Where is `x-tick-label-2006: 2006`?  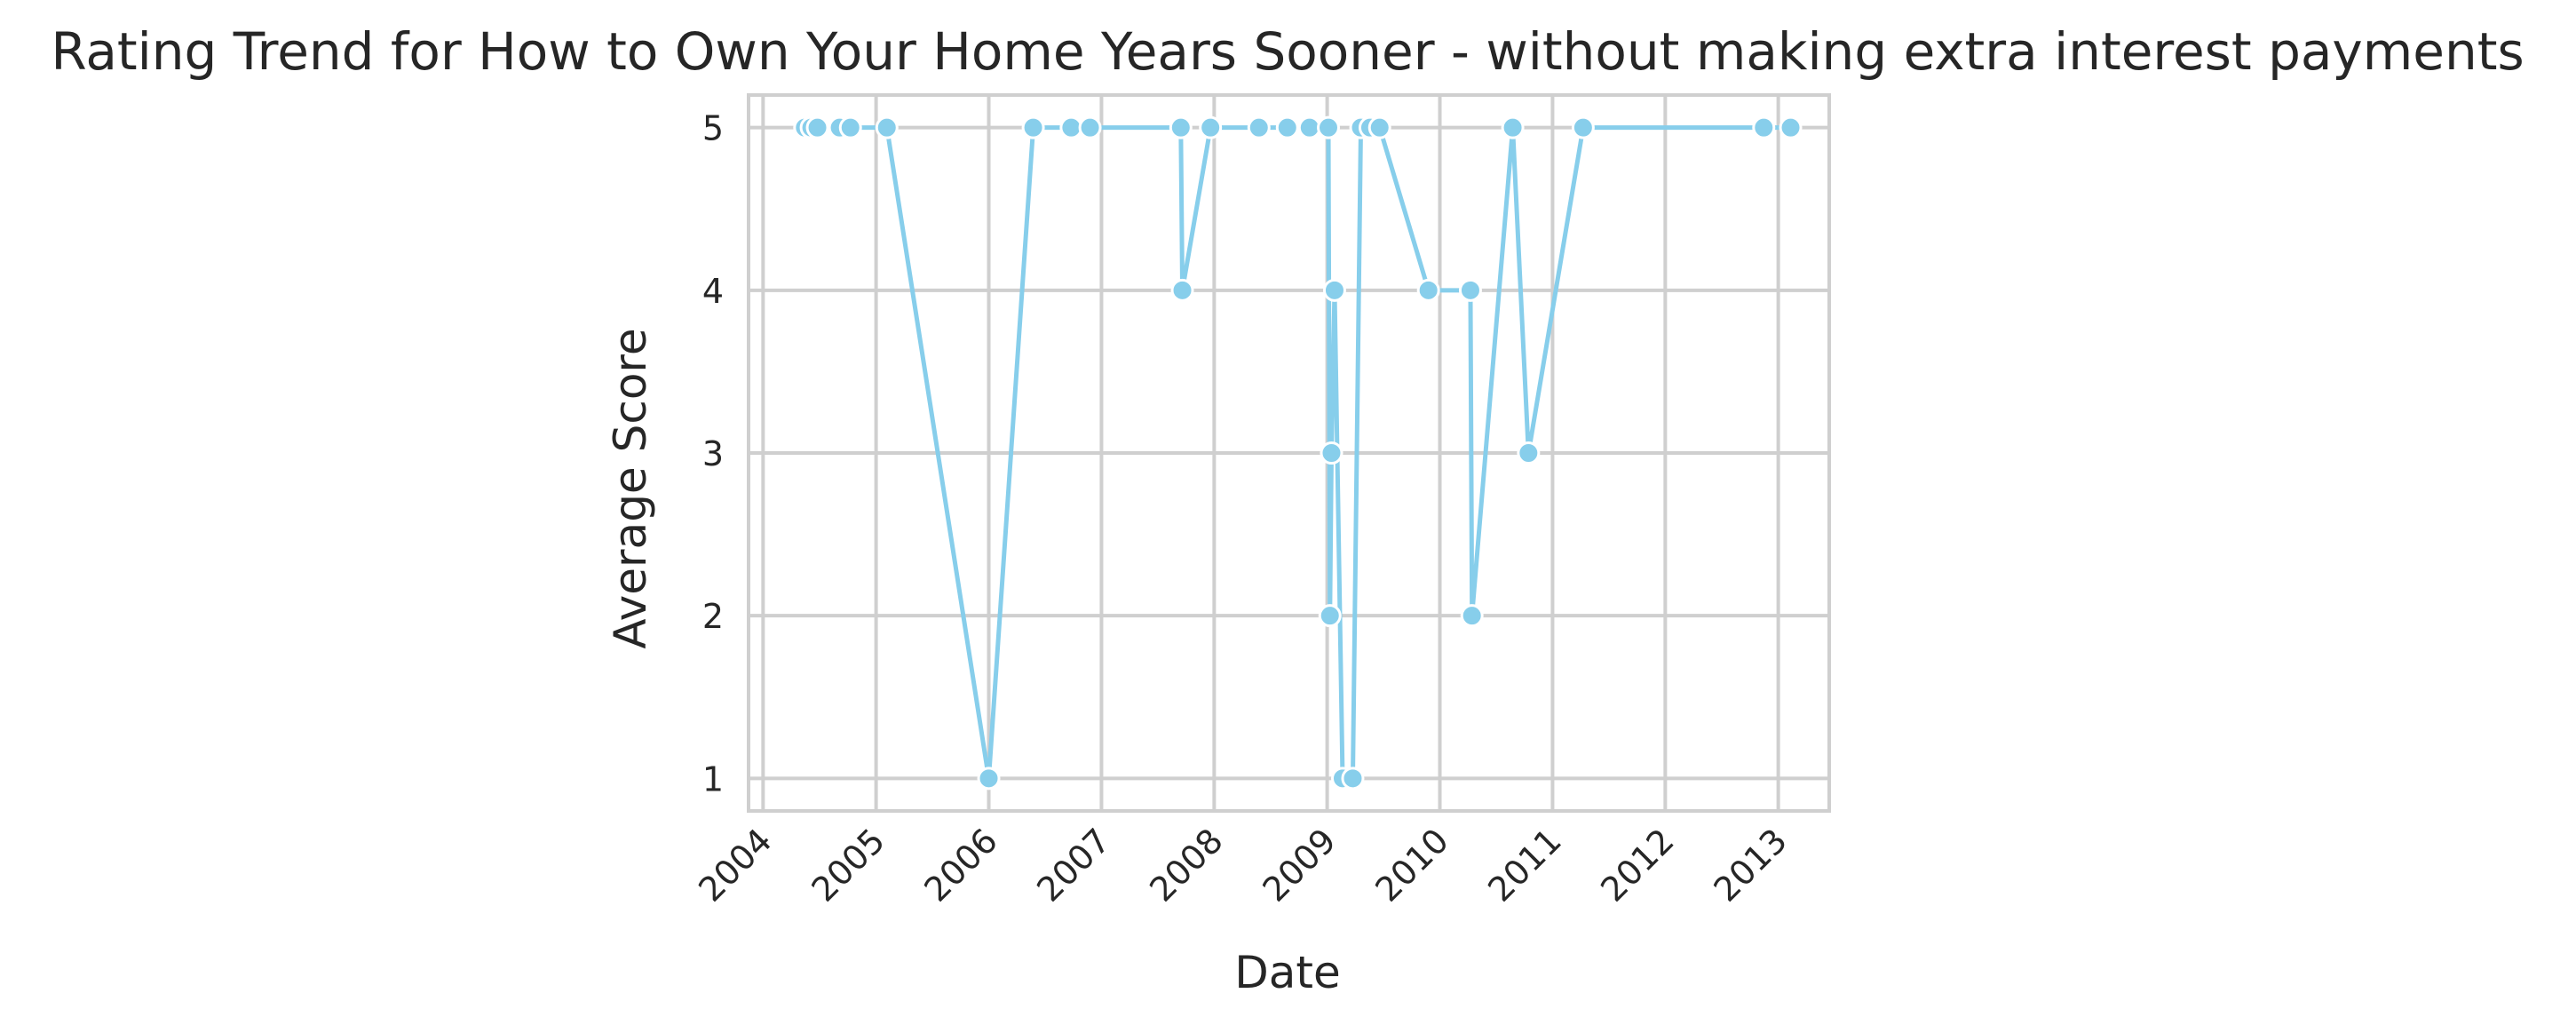 x-tick-label-2006: 2006 is located at coordinates (961, 865).